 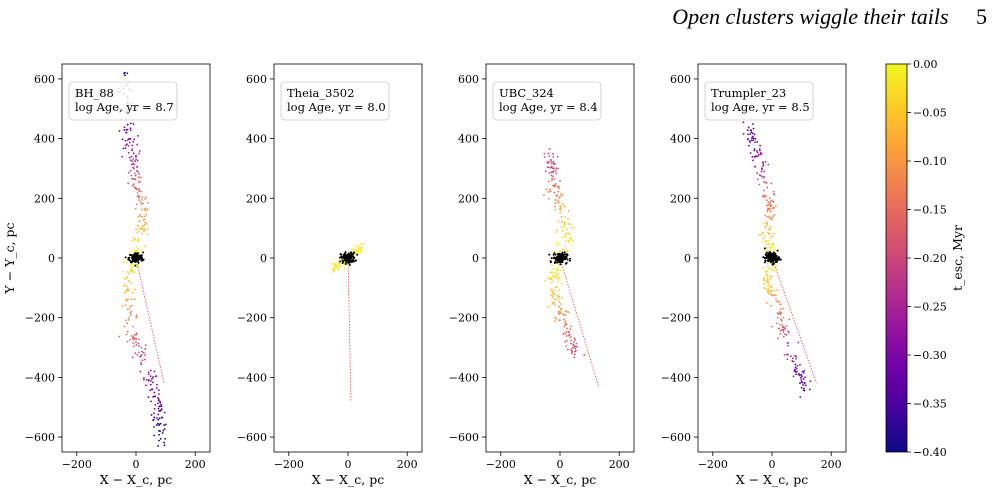 I want to click on y-tick-label: 600, so click(x=44, y=79).